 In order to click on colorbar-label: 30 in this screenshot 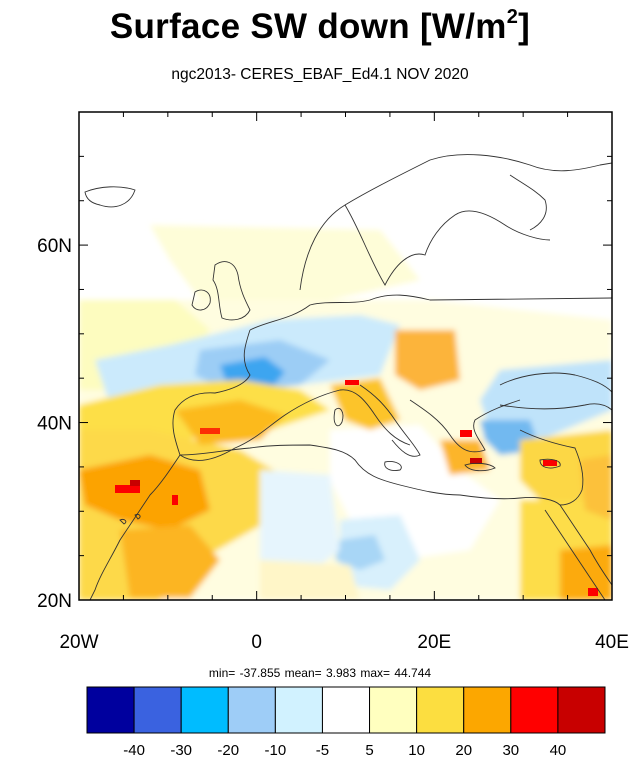, I will do `click(510, 750)`.